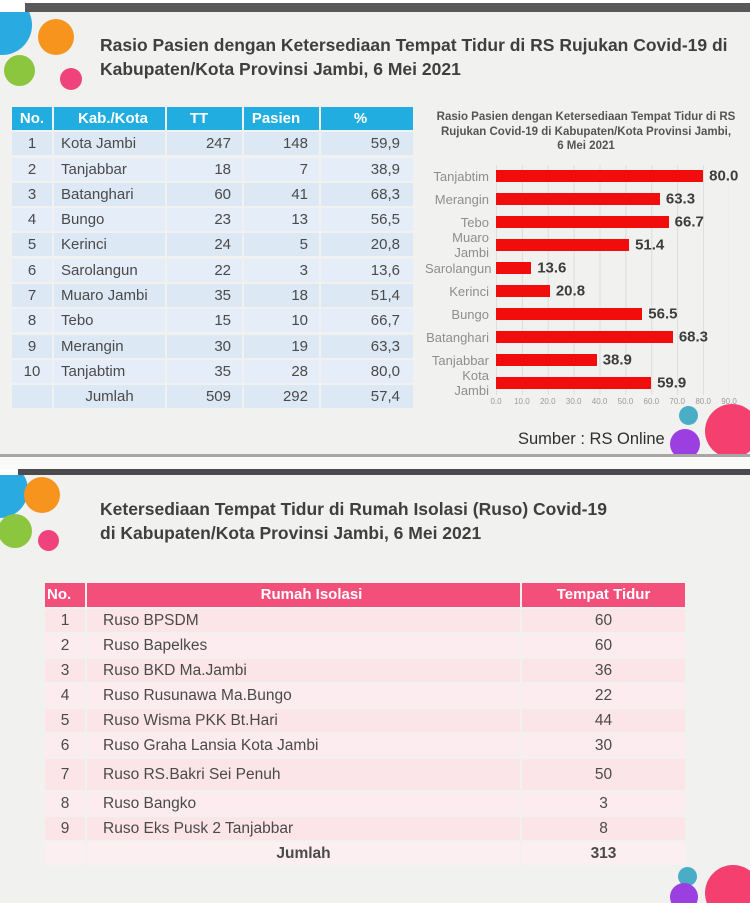 The width and height of the screenshot is (750, 903). What do you see at coordinates (460, 360) in the screenshot?
I see `chart-category-label: Tanjabbar` at bounding box center [460, 360].